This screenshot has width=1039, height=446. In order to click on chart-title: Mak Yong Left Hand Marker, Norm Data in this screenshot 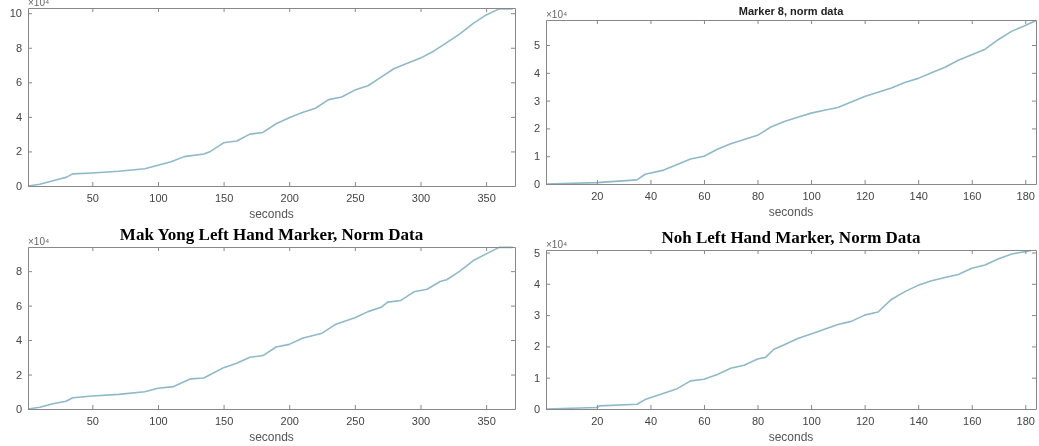, I will do `click(271, 234)`.